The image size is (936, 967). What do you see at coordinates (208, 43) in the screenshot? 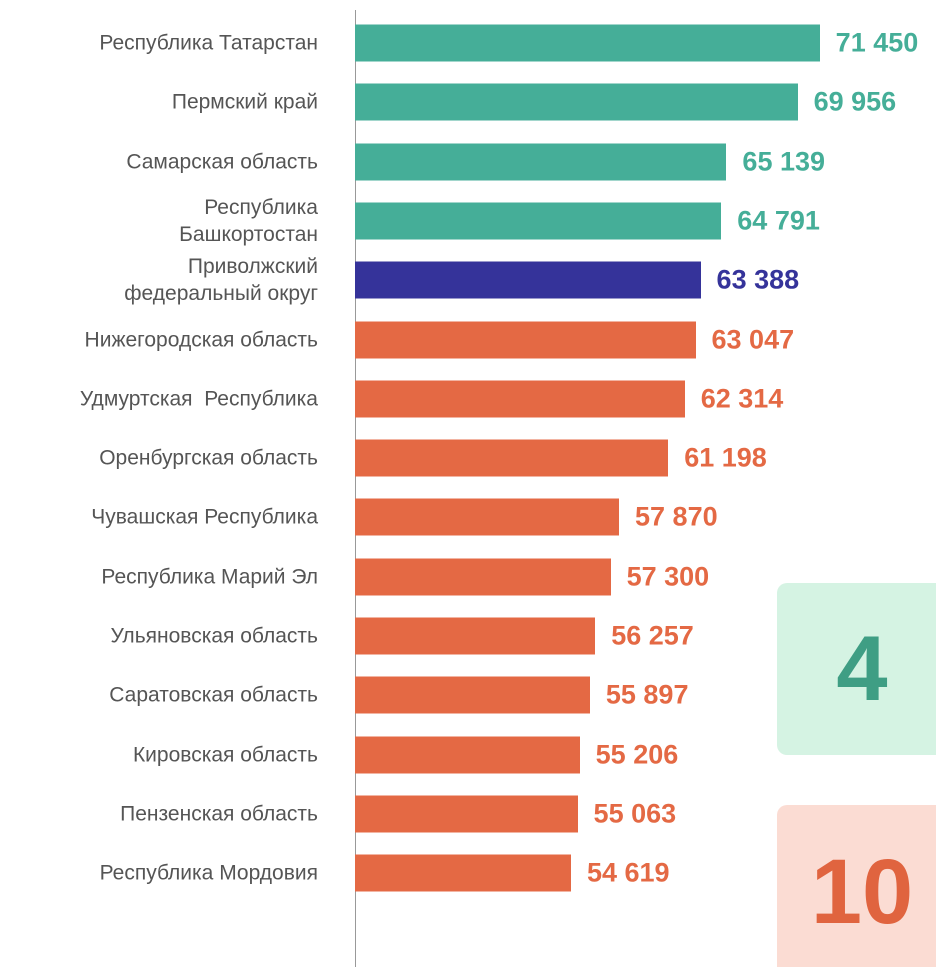
I see `category-label: Республика Татарстан` at bounding box center [208, 43].